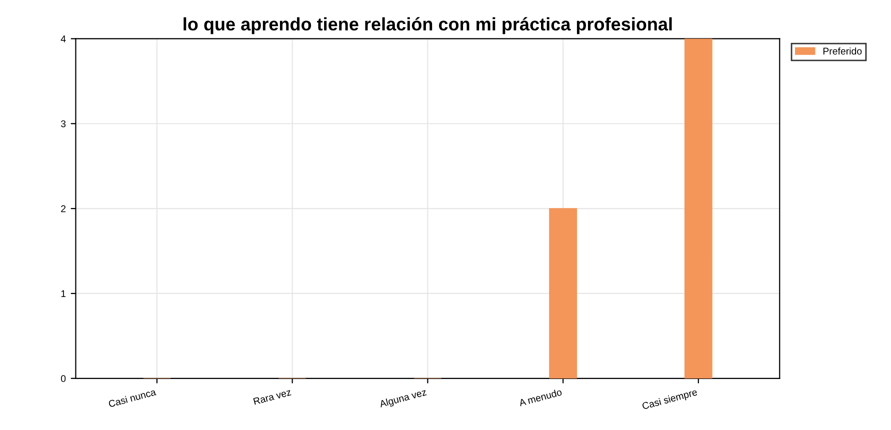 This screenshot has width=891, height=430. Describe the element at coordinates (428, 25) in the screenshot. I see `chart-title: lo que aprendo tiene relación con mi práctica profesional` at that location.